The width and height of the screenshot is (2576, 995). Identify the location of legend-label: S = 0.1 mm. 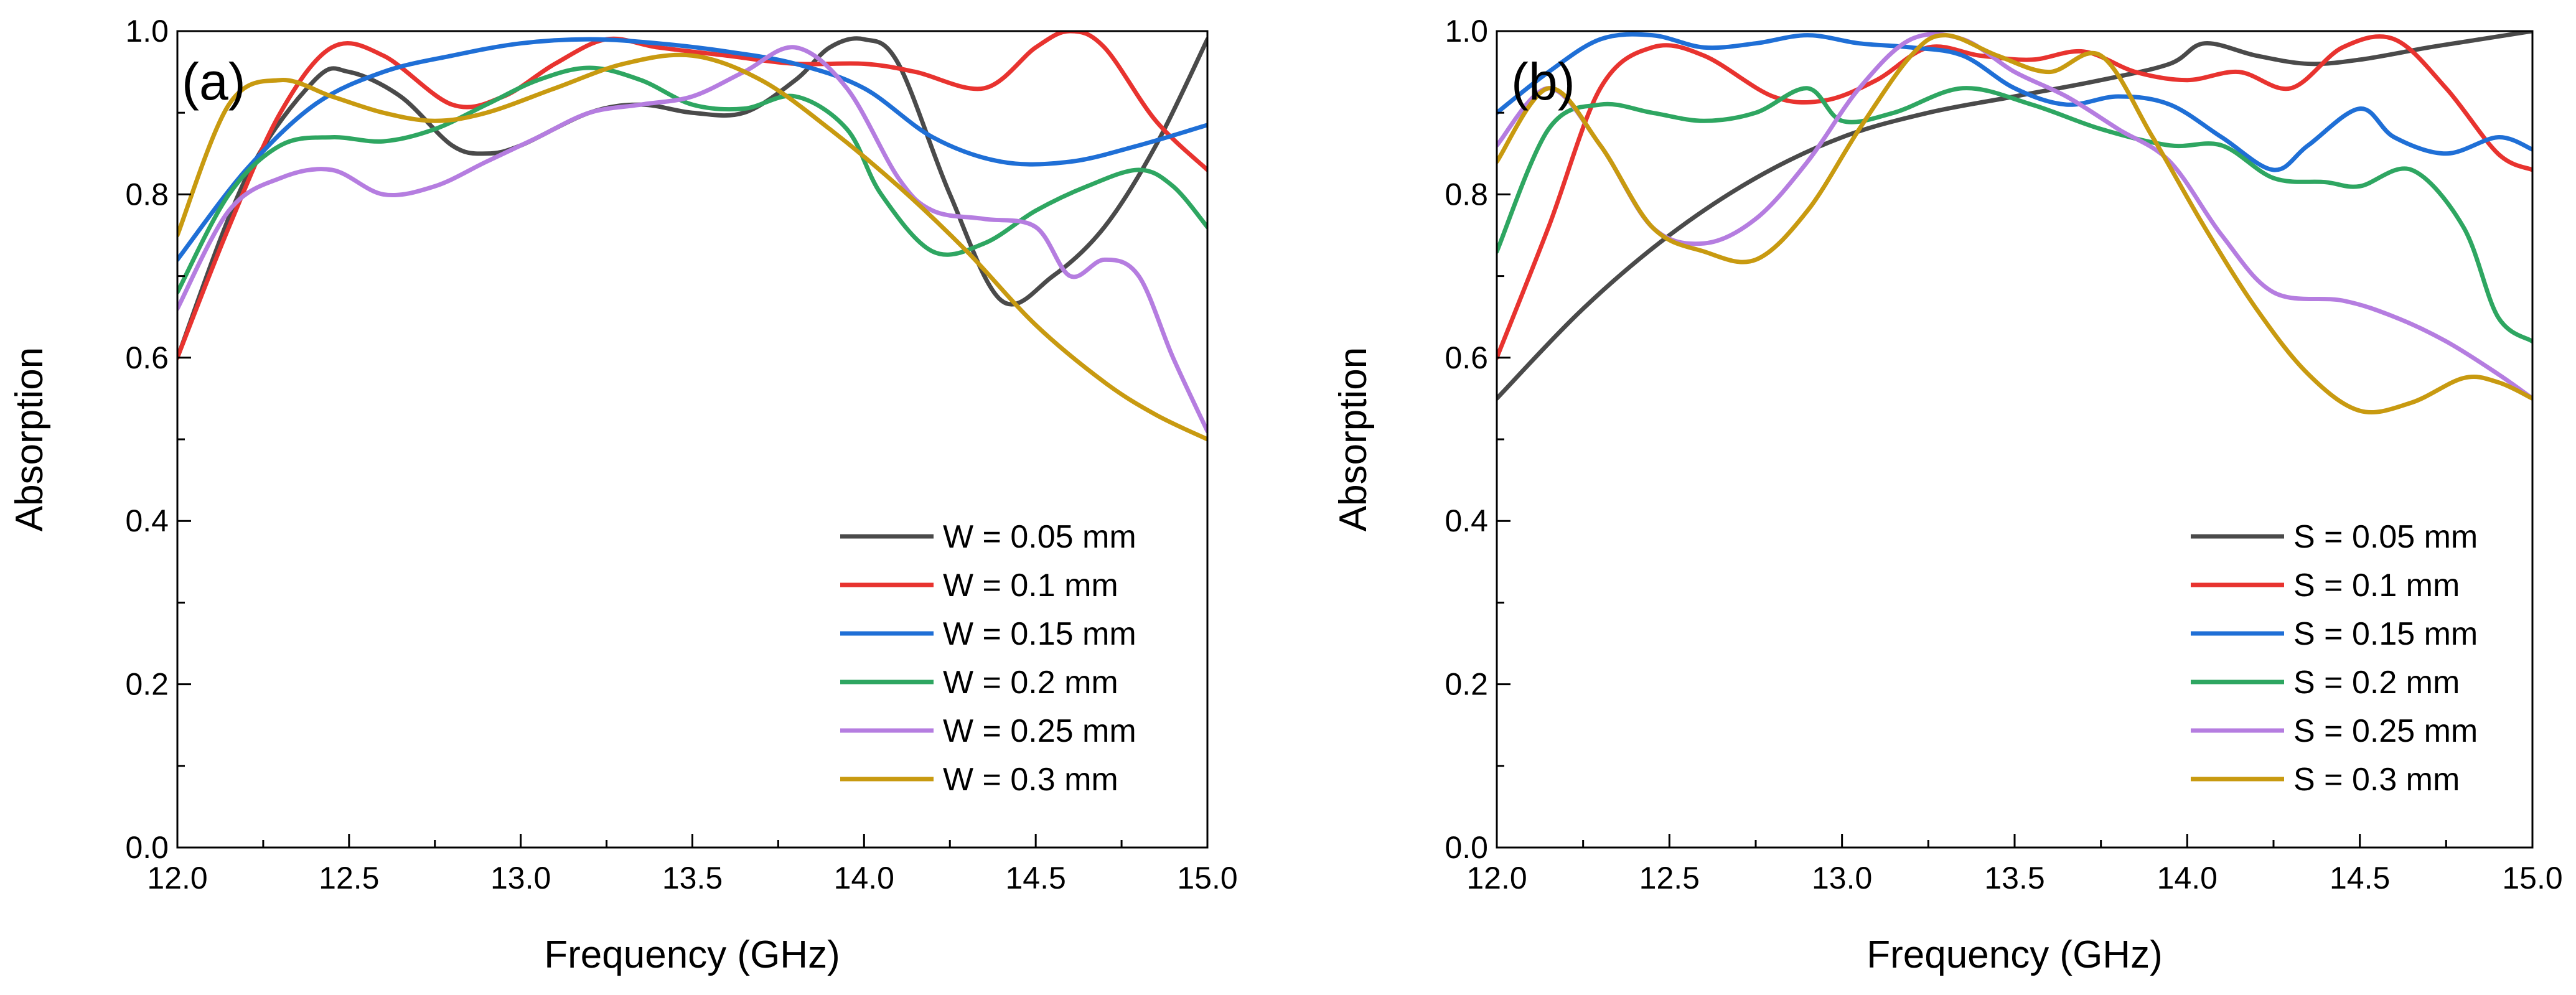
(2376, 586).